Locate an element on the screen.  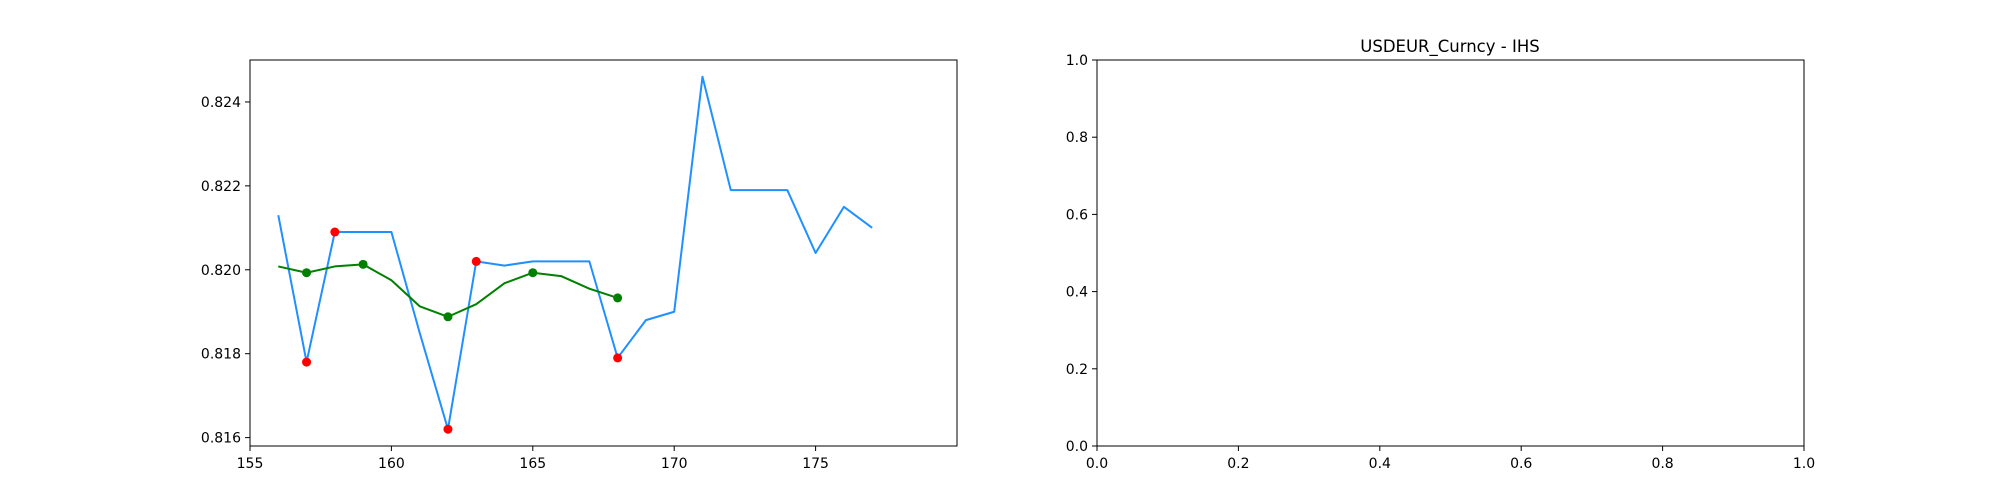
y-tick-label: 0.6 is located at coordinates (1077, 215).